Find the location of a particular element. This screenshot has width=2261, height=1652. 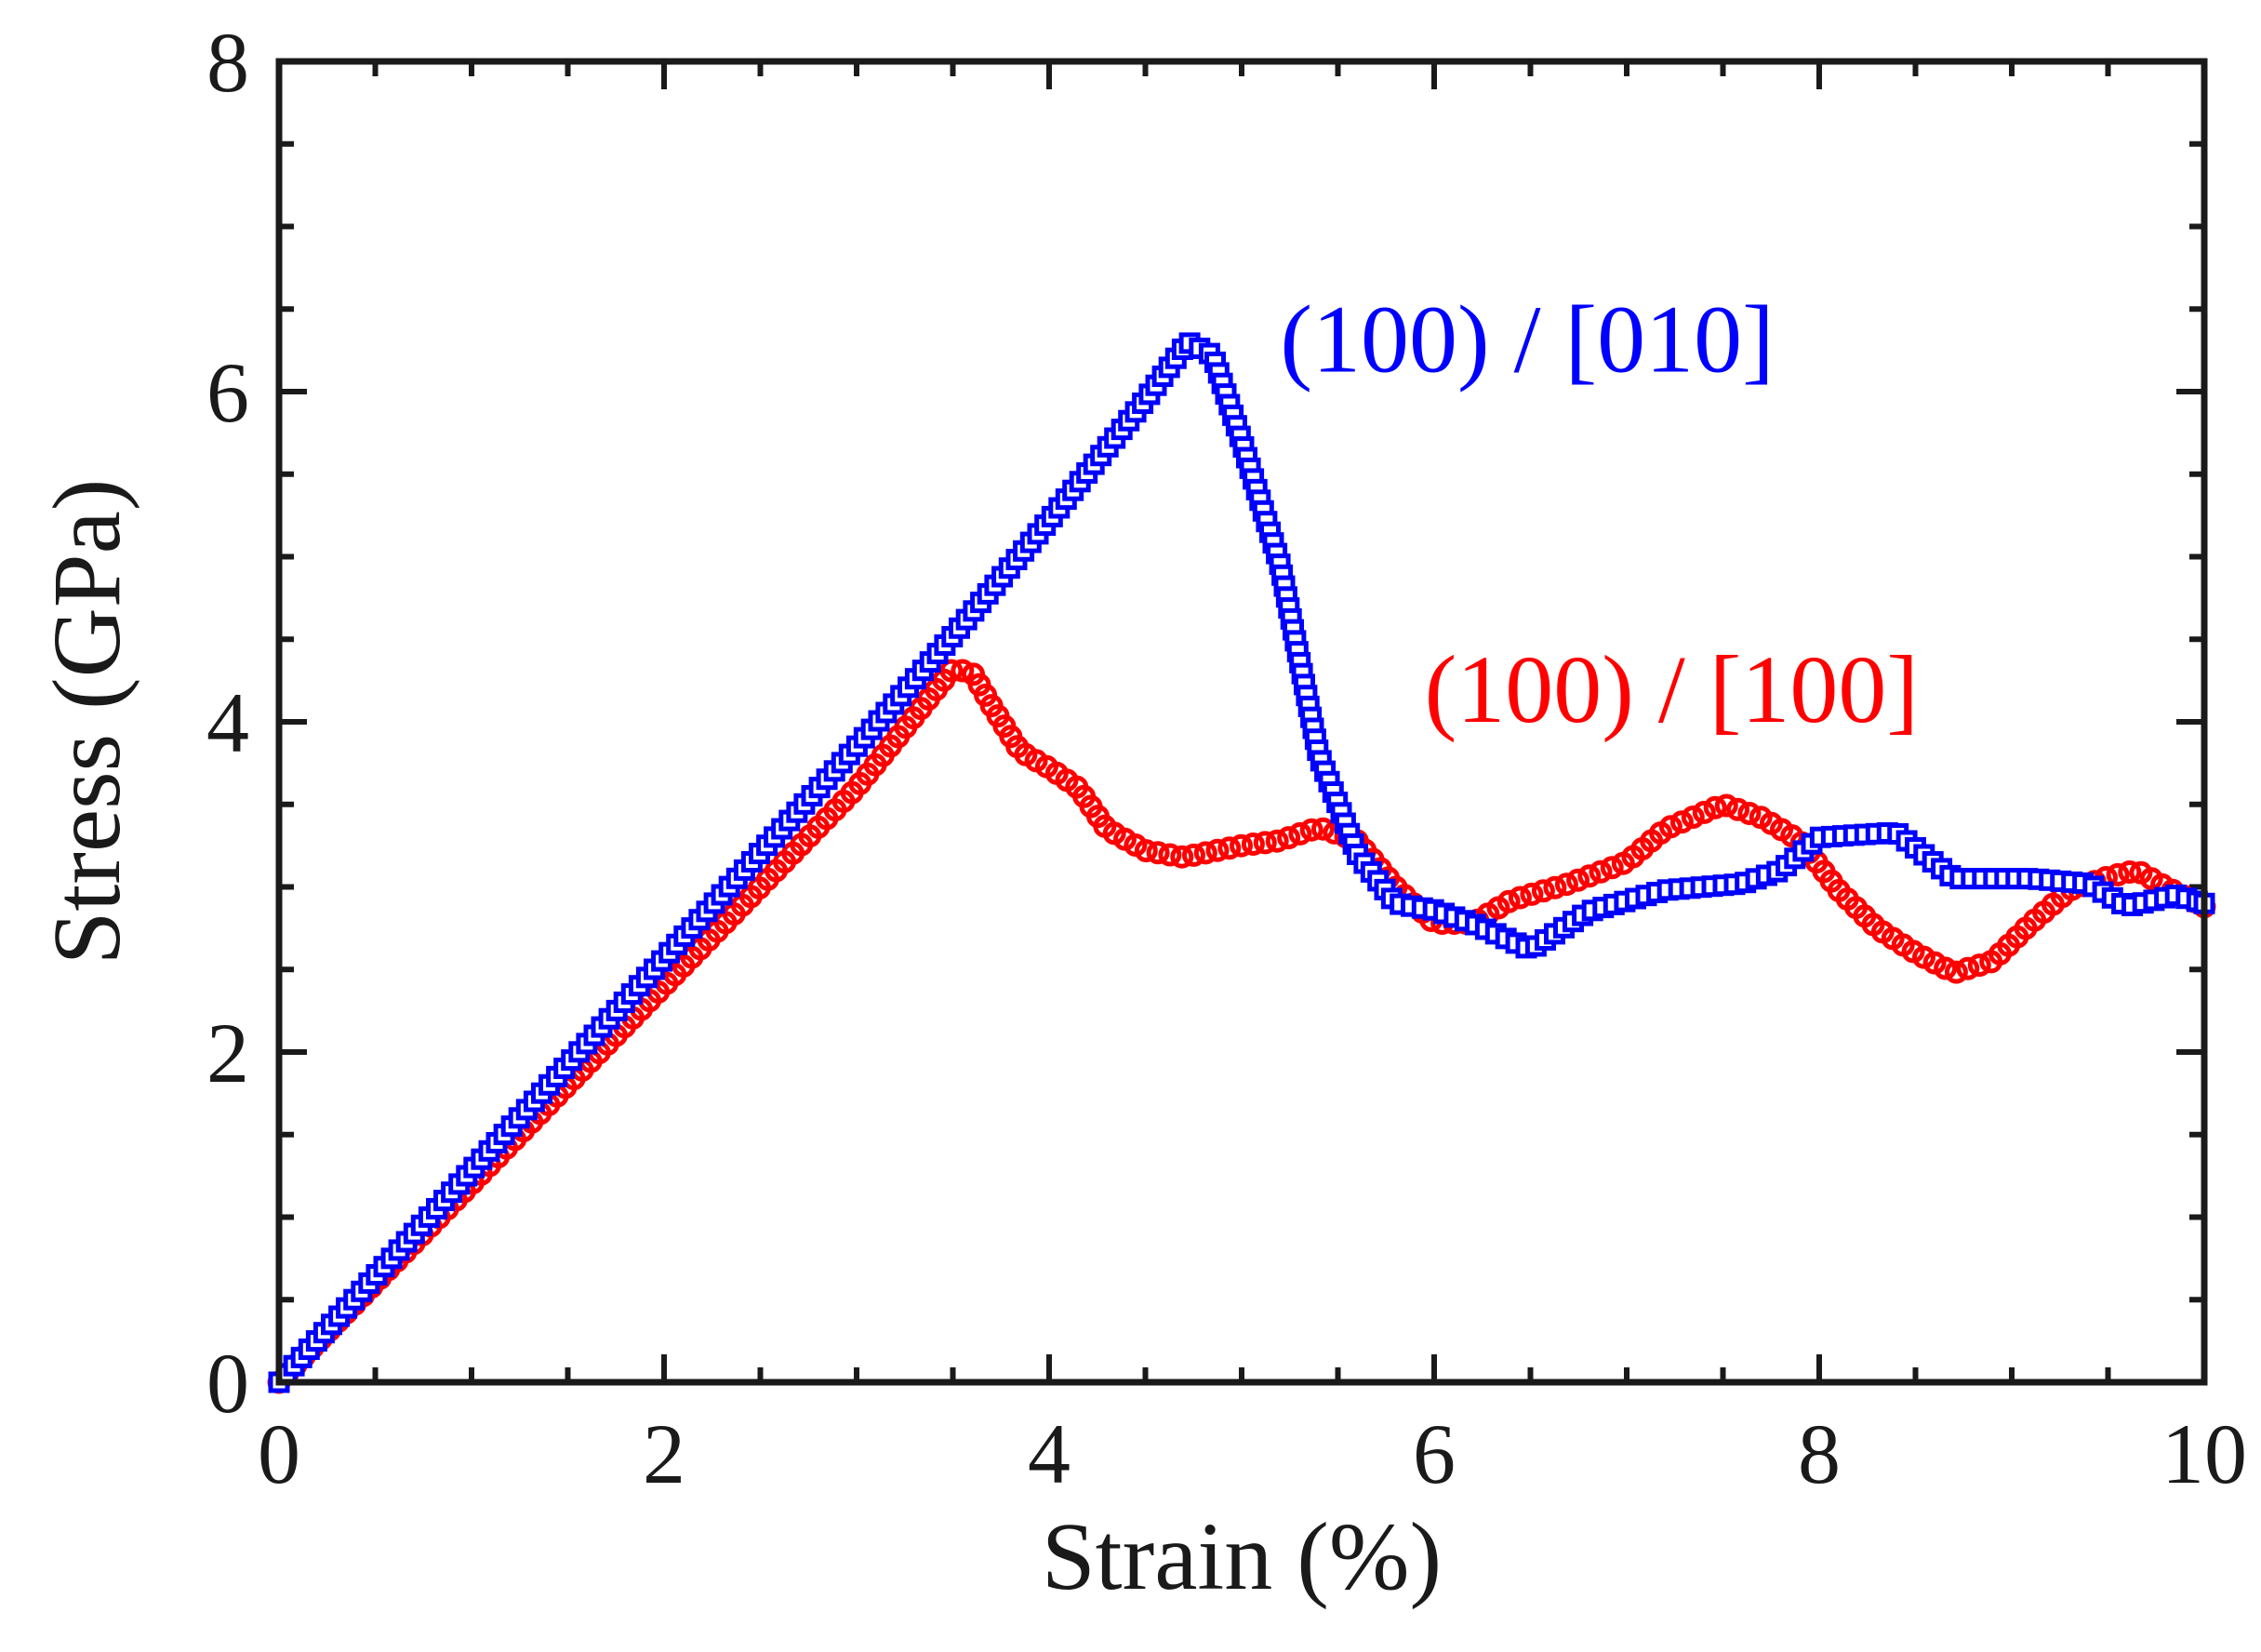

x-tick-label: 2 is located at coordinates (664, 1453).